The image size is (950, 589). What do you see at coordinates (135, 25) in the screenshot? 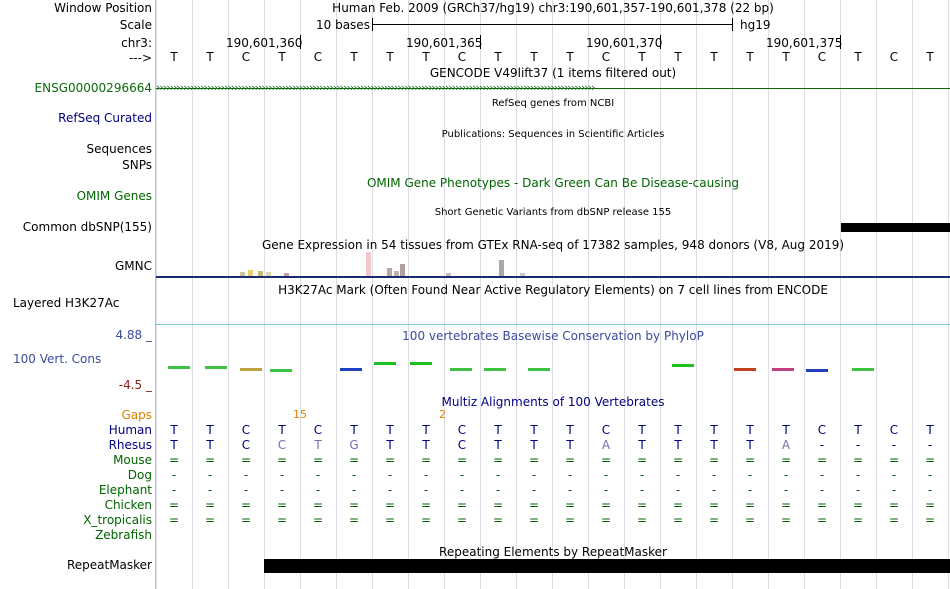
I see `scale-label: Scale` at bounding box center [135, 25].